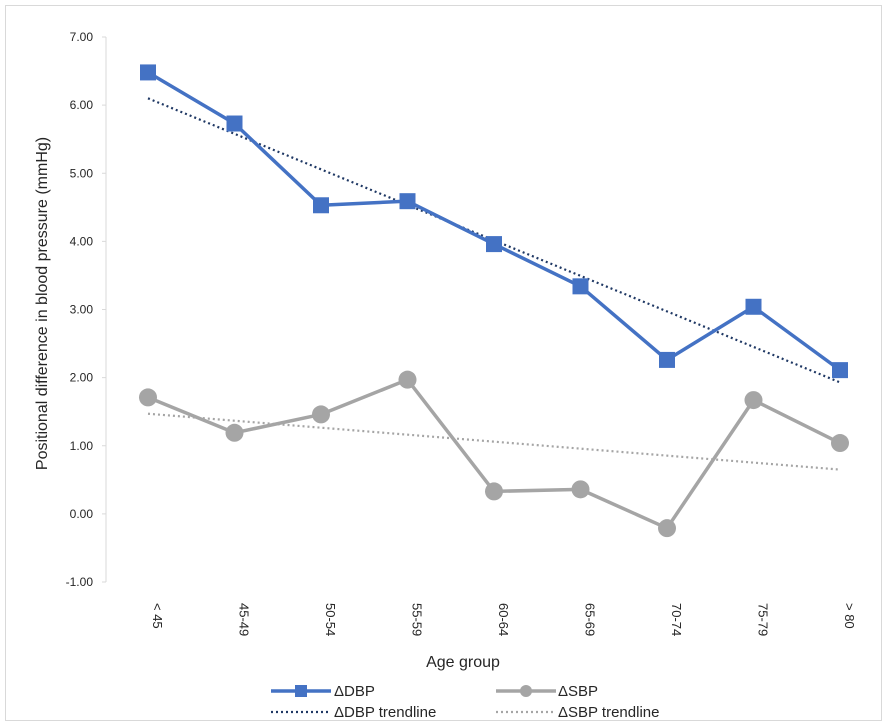 The width and height of the screenshot is (889, 727). I want to click on trendline-sbp, so click(494, 441).